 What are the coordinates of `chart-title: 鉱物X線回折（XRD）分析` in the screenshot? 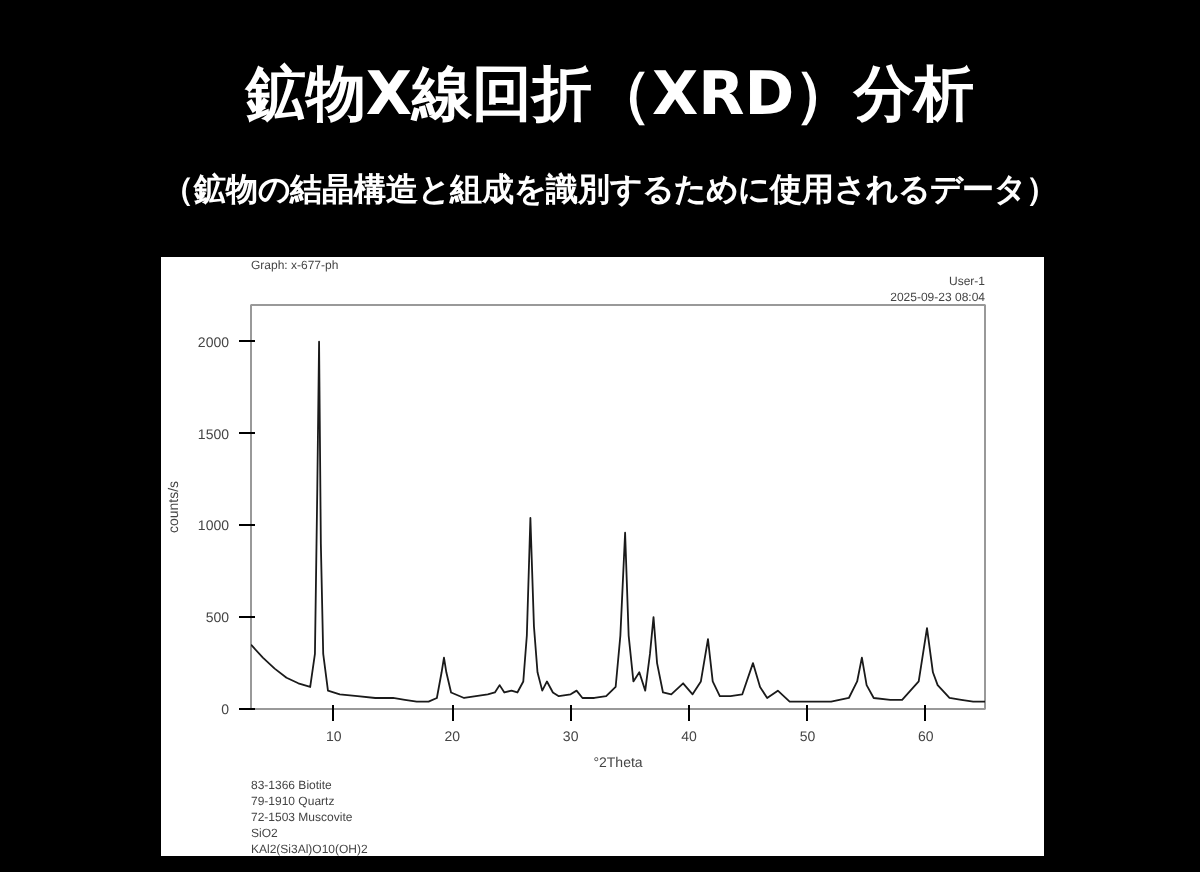 It's located at (610, 96).